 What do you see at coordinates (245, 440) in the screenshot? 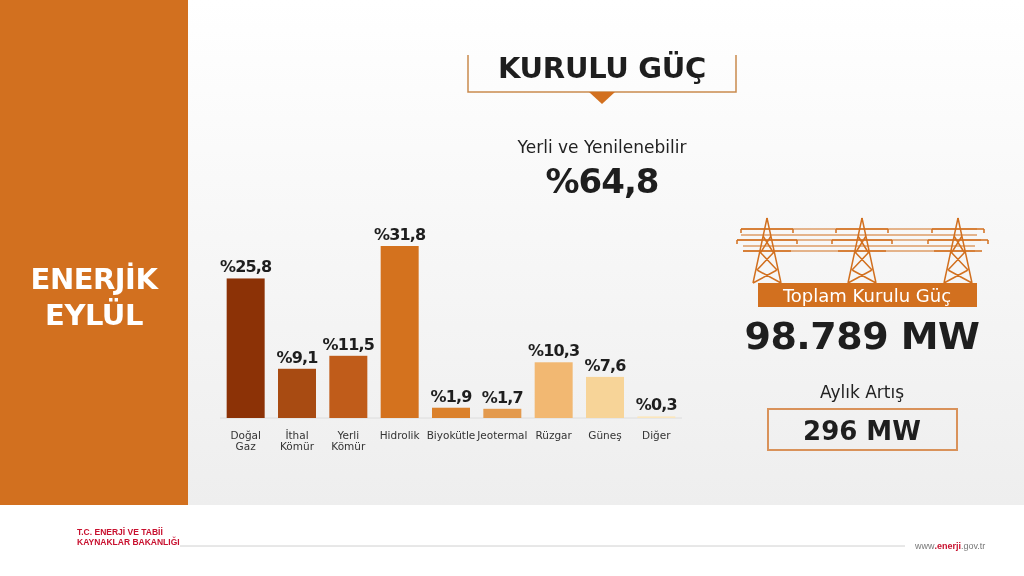
I see `x-tick-label: Doğal Gaz` at bounding box center [245, 440].